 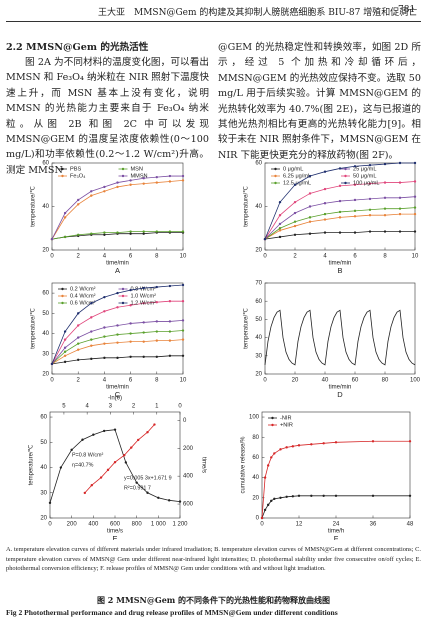 What do you see at coordinates (83, 303) in the screenshot?
I see `legend-label: 0.6 W/cm²` at bounding box center [83, 303].